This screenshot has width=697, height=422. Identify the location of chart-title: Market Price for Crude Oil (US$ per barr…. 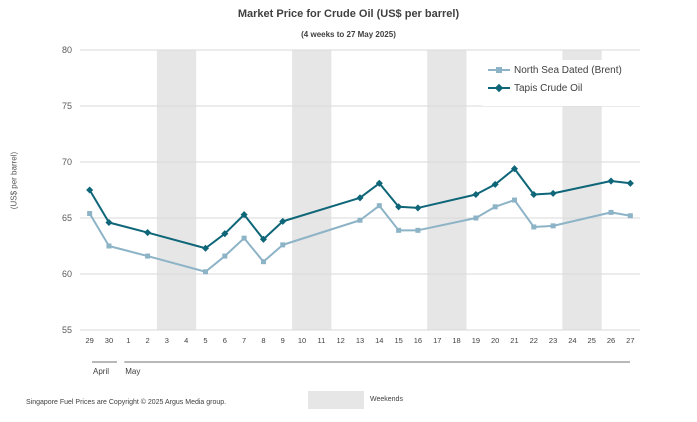
(348, 14).